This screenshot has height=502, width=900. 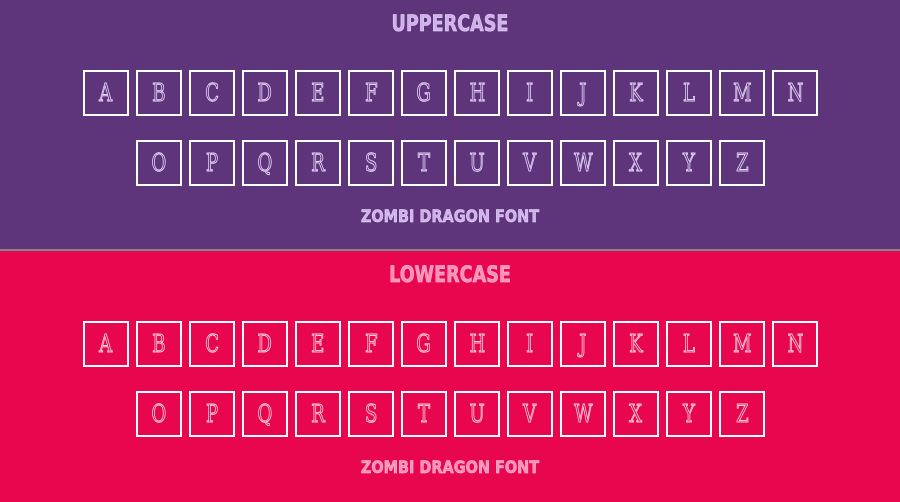 I want to click on glyph: J, so click(x=583, y=93).